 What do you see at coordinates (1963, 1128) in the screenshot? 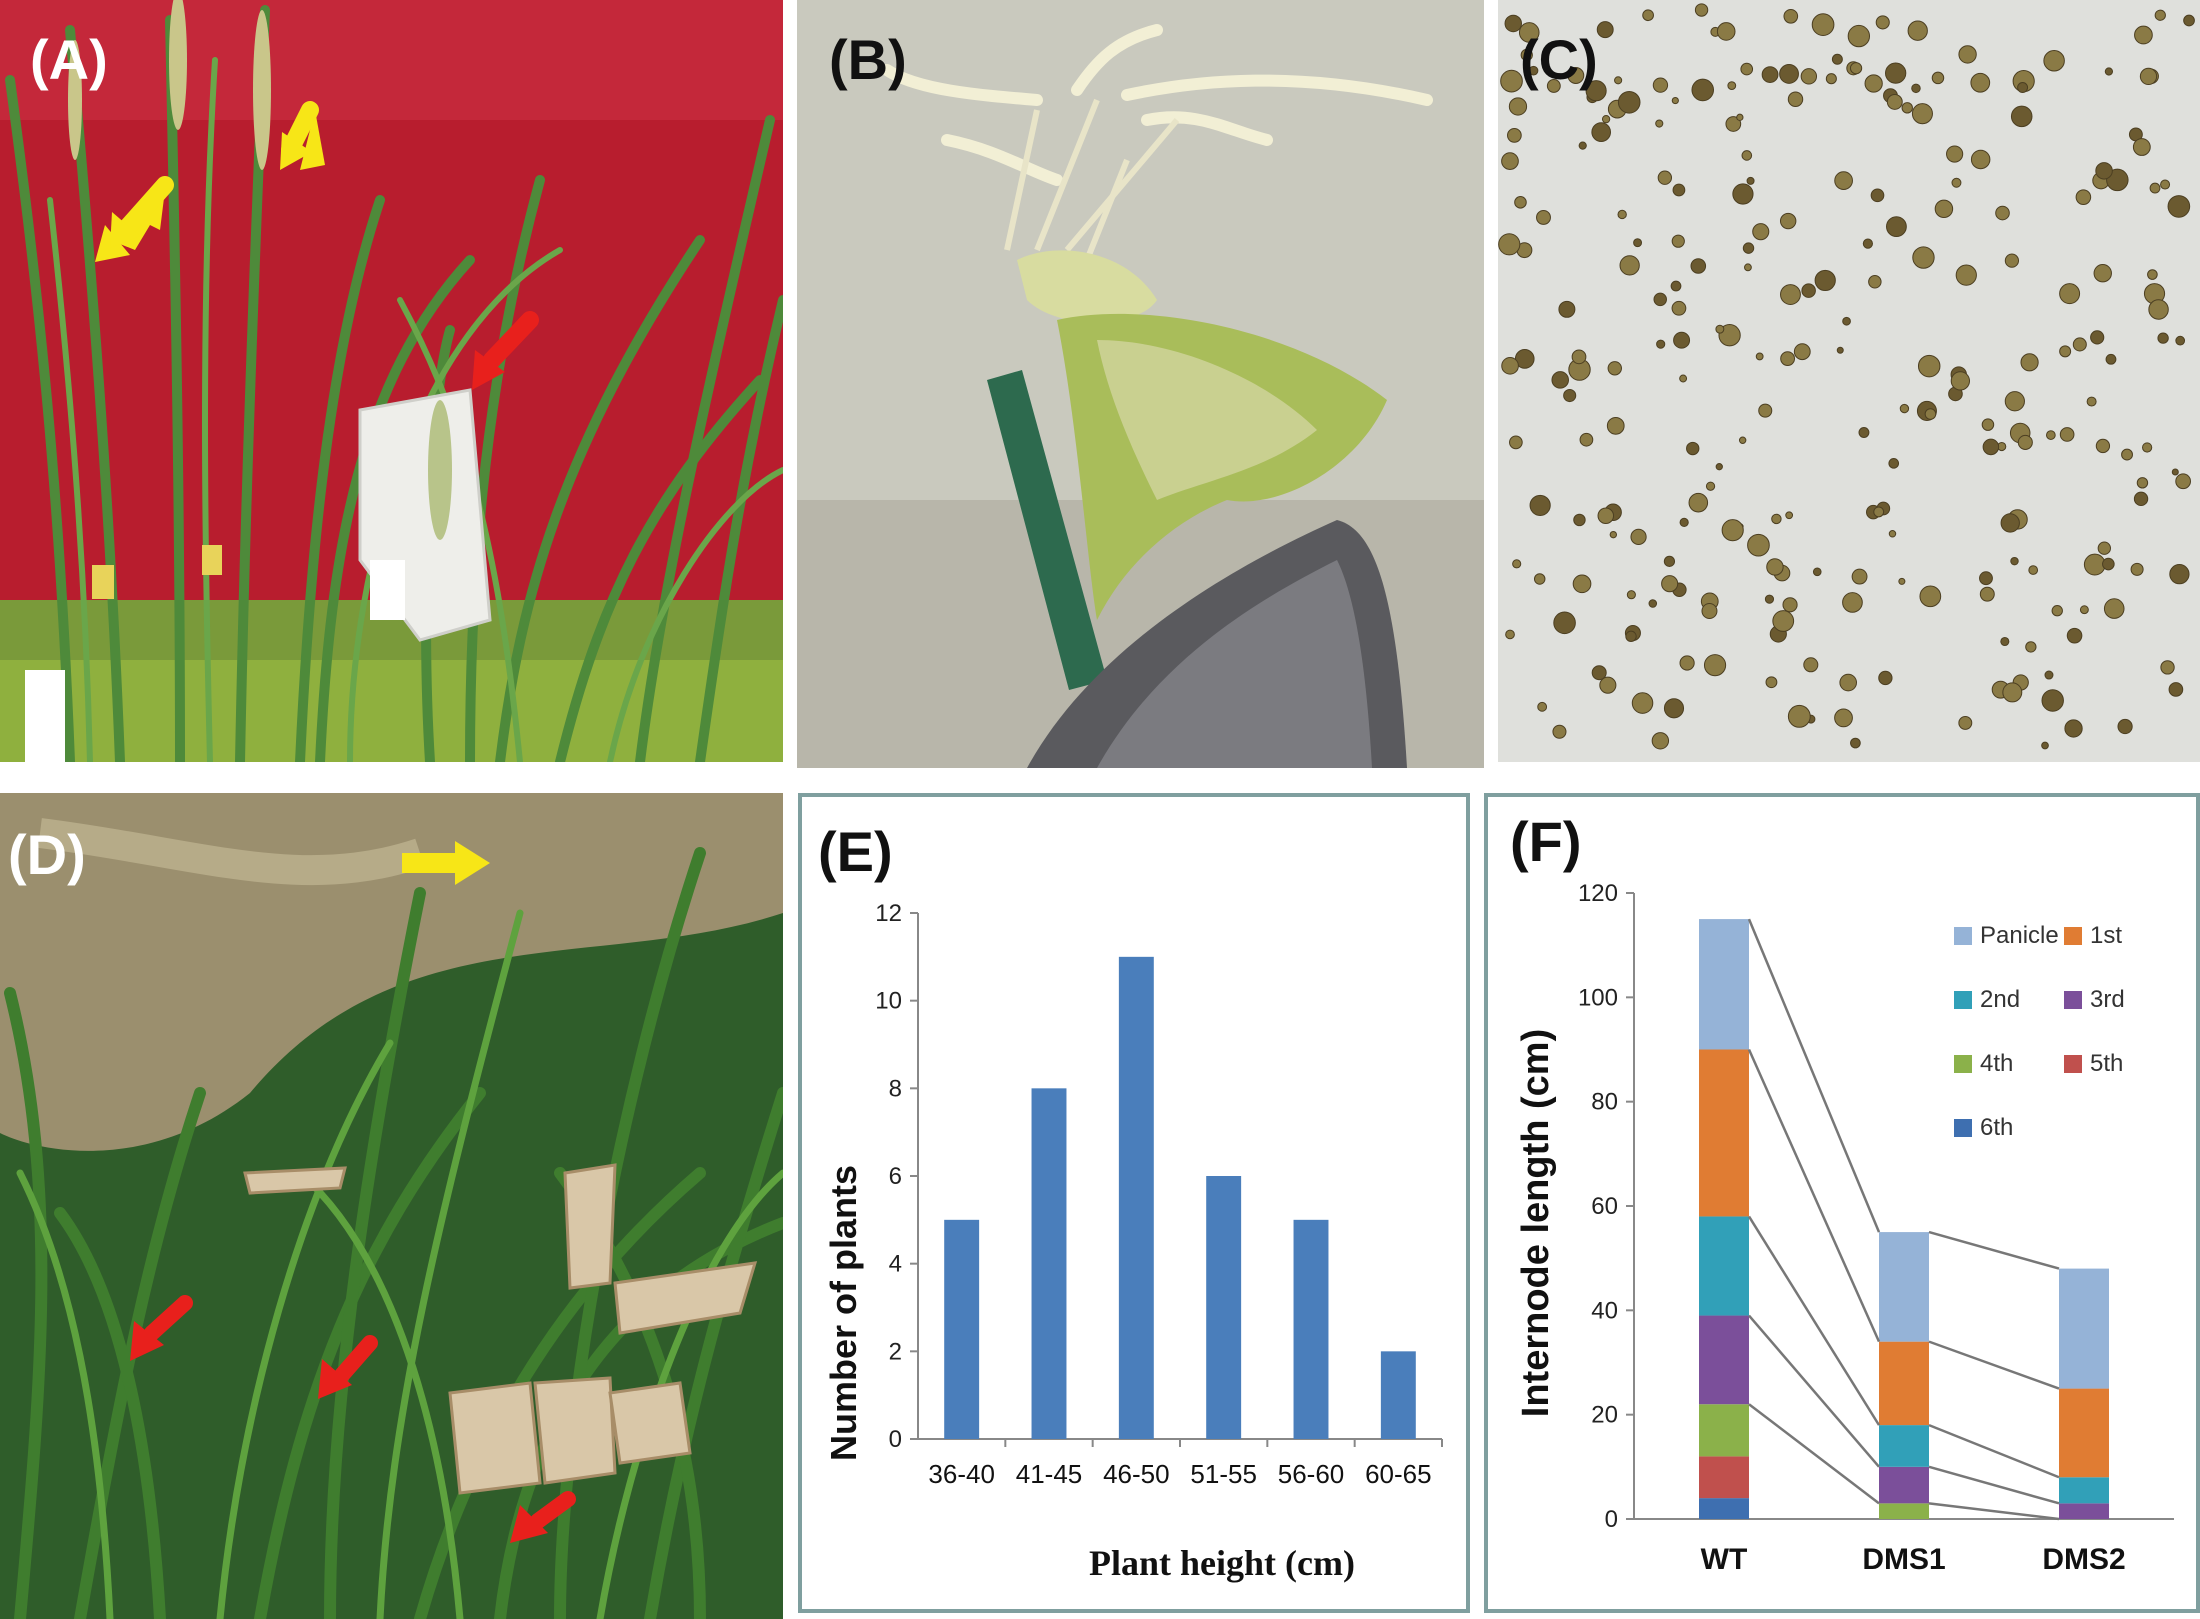
I see `legend-swatch-6th` at bounding box center [1963, 1128].